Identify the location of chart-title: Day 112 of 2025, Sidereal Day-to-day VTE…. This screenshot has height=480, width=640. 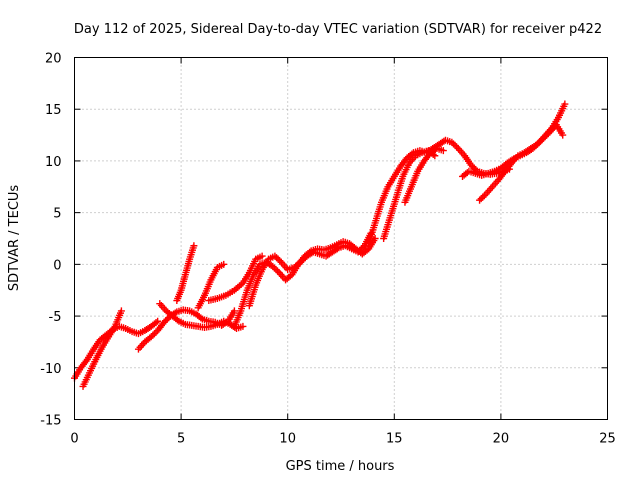
(338, 29).